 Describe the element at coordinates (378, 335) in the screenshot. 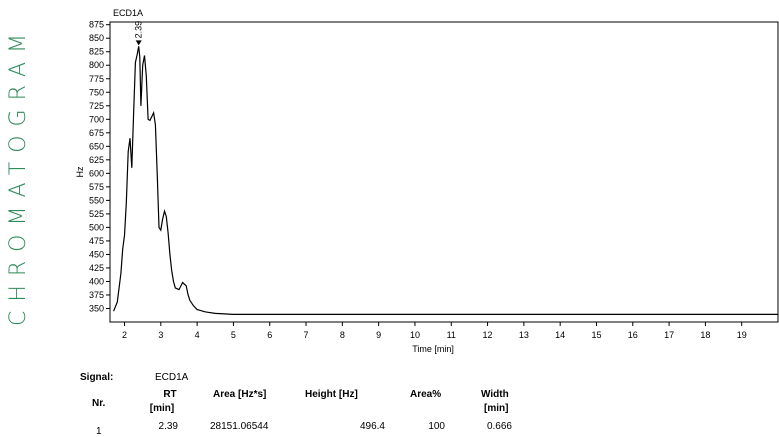

I see `x-tick-label: 9` at that location.